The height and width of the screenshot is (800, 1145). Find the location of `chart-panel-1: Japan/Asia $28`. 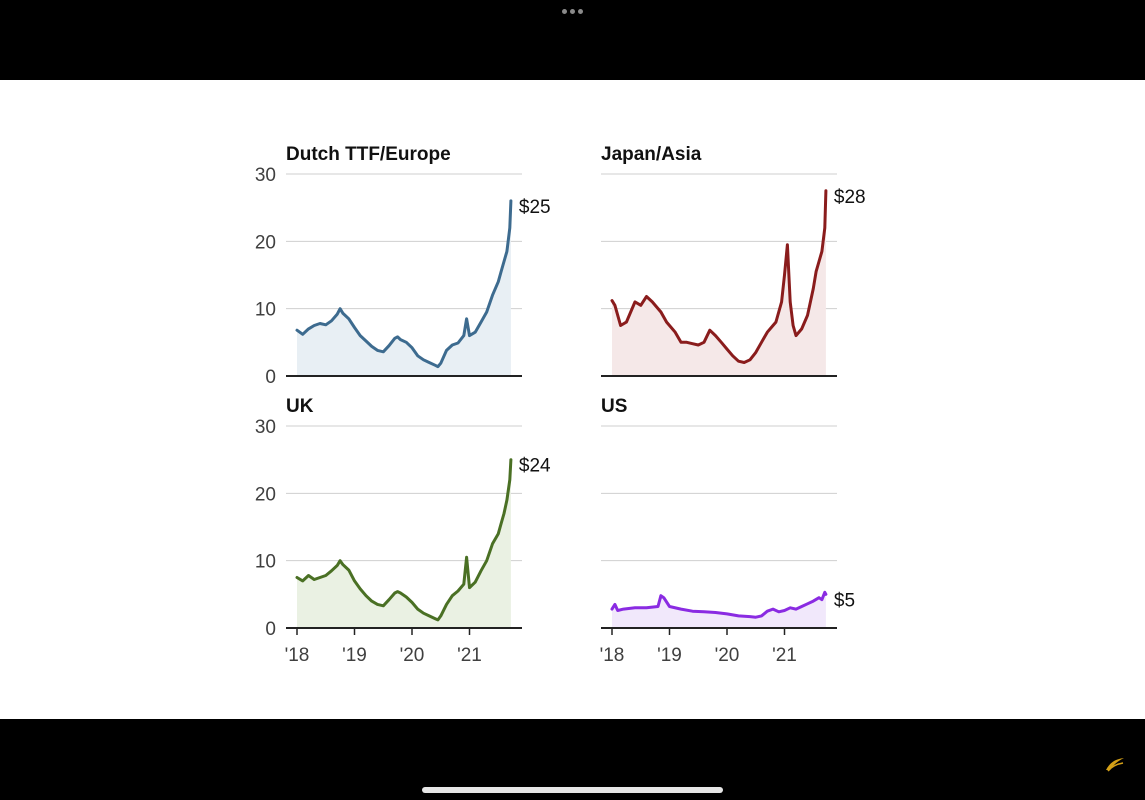

chart-panel-1: Japan/Asia $28 is located at coordinates (733, 260).